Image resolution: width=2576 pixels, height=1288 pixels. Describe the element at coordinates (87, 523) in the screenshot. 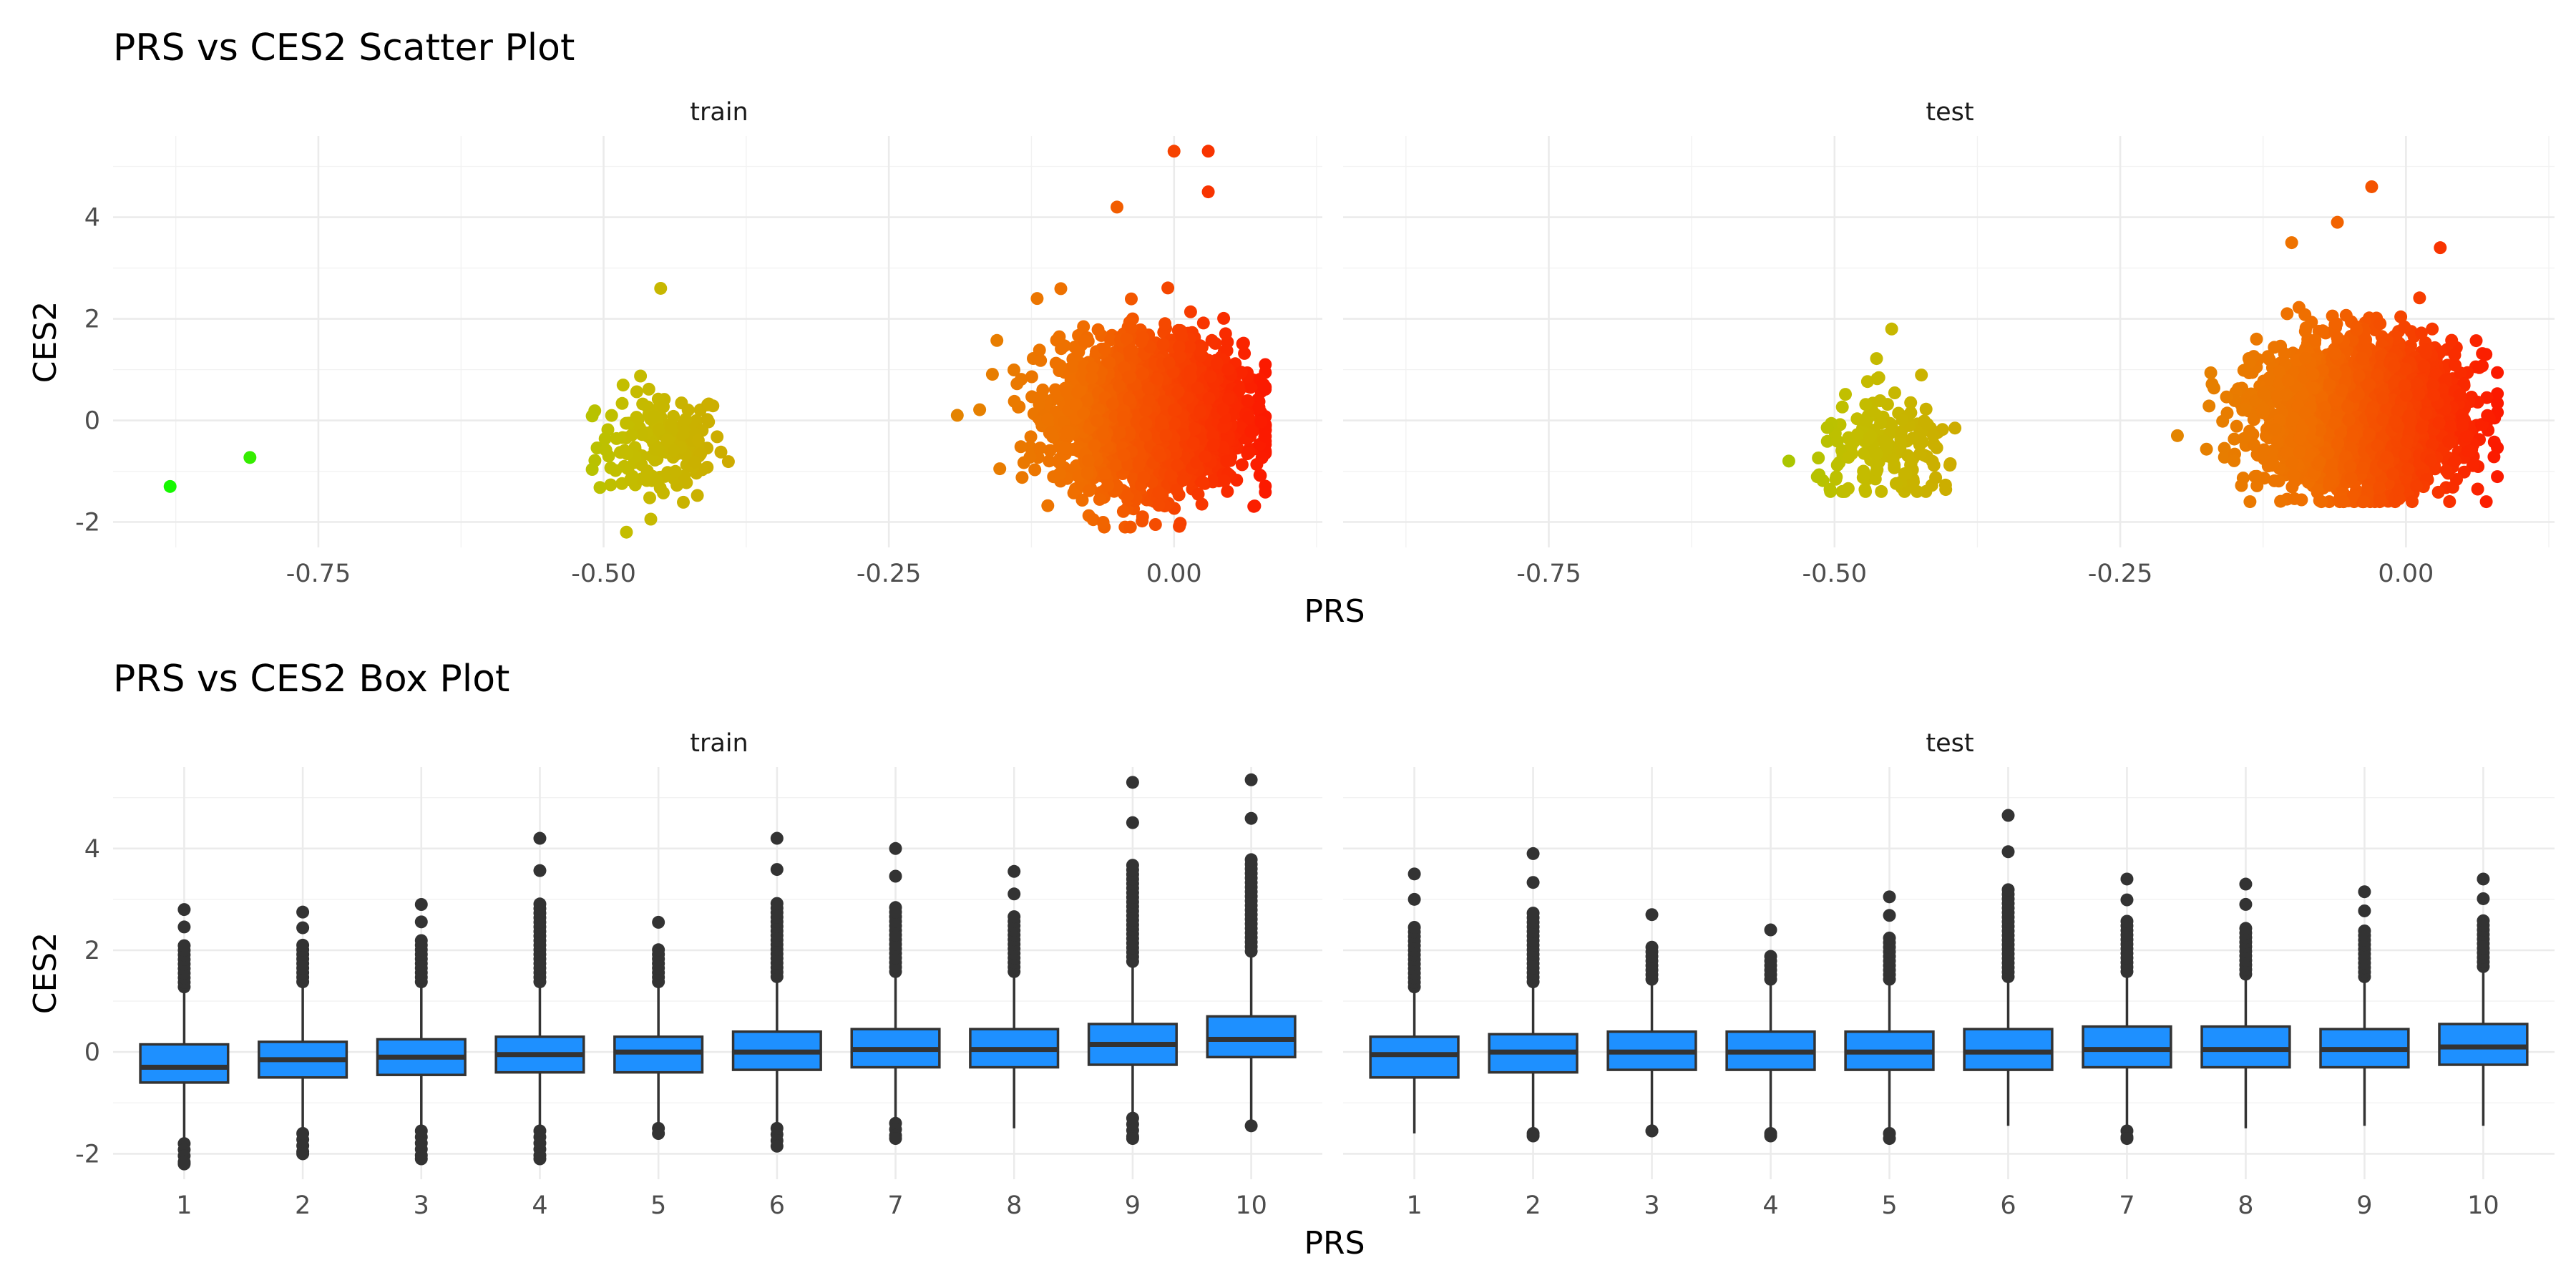

I see `scatter-y-tick-label: -2` at that location.